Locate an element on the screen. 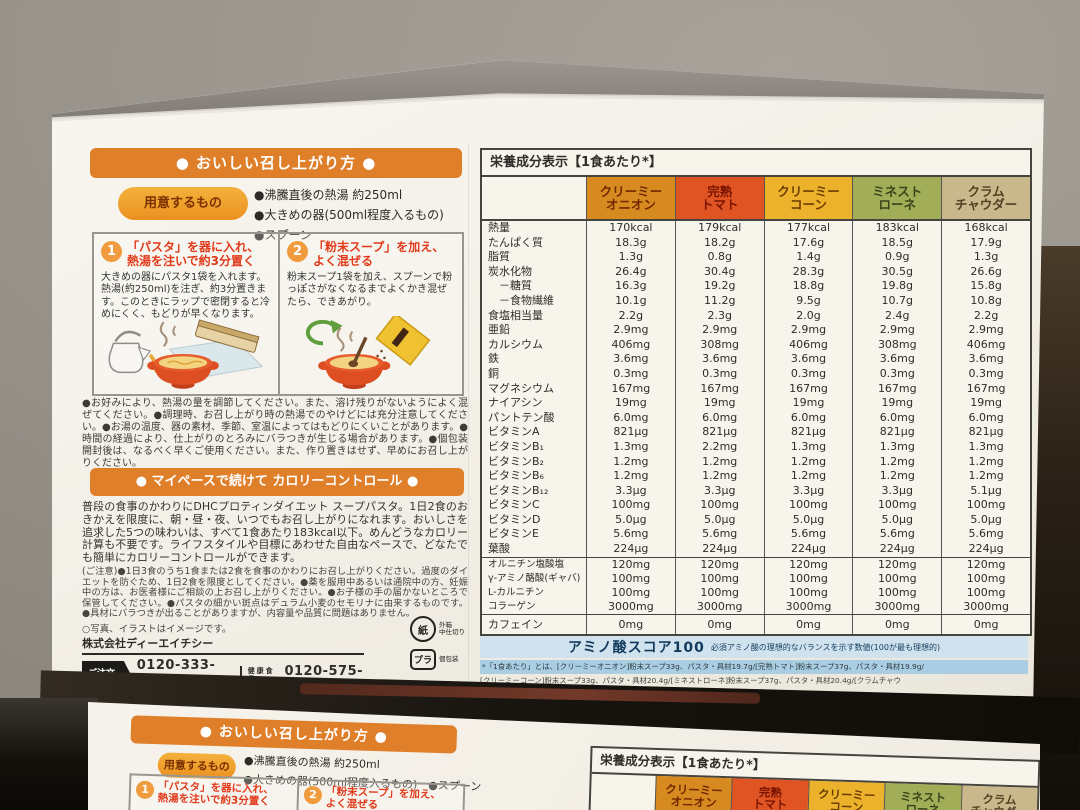  nutrient-label: 熱量 is located at coordinates (499, 227).